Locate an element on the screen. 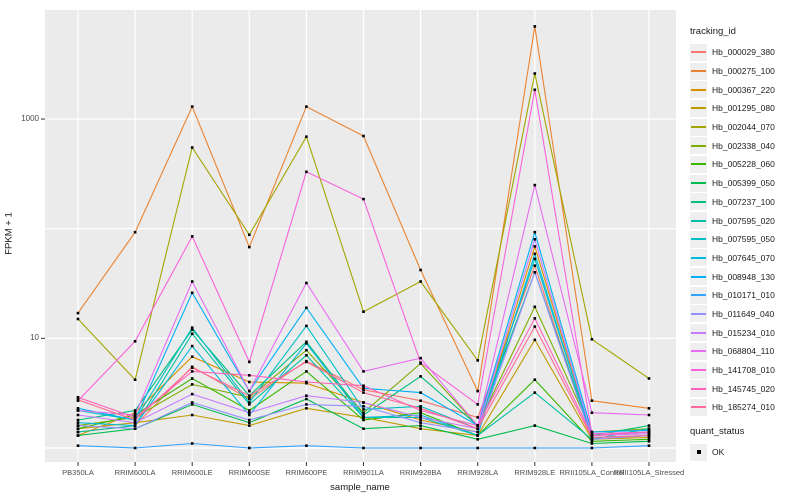  legend-item-label: Hb_005399_050 is located at coordinates (743, 183).